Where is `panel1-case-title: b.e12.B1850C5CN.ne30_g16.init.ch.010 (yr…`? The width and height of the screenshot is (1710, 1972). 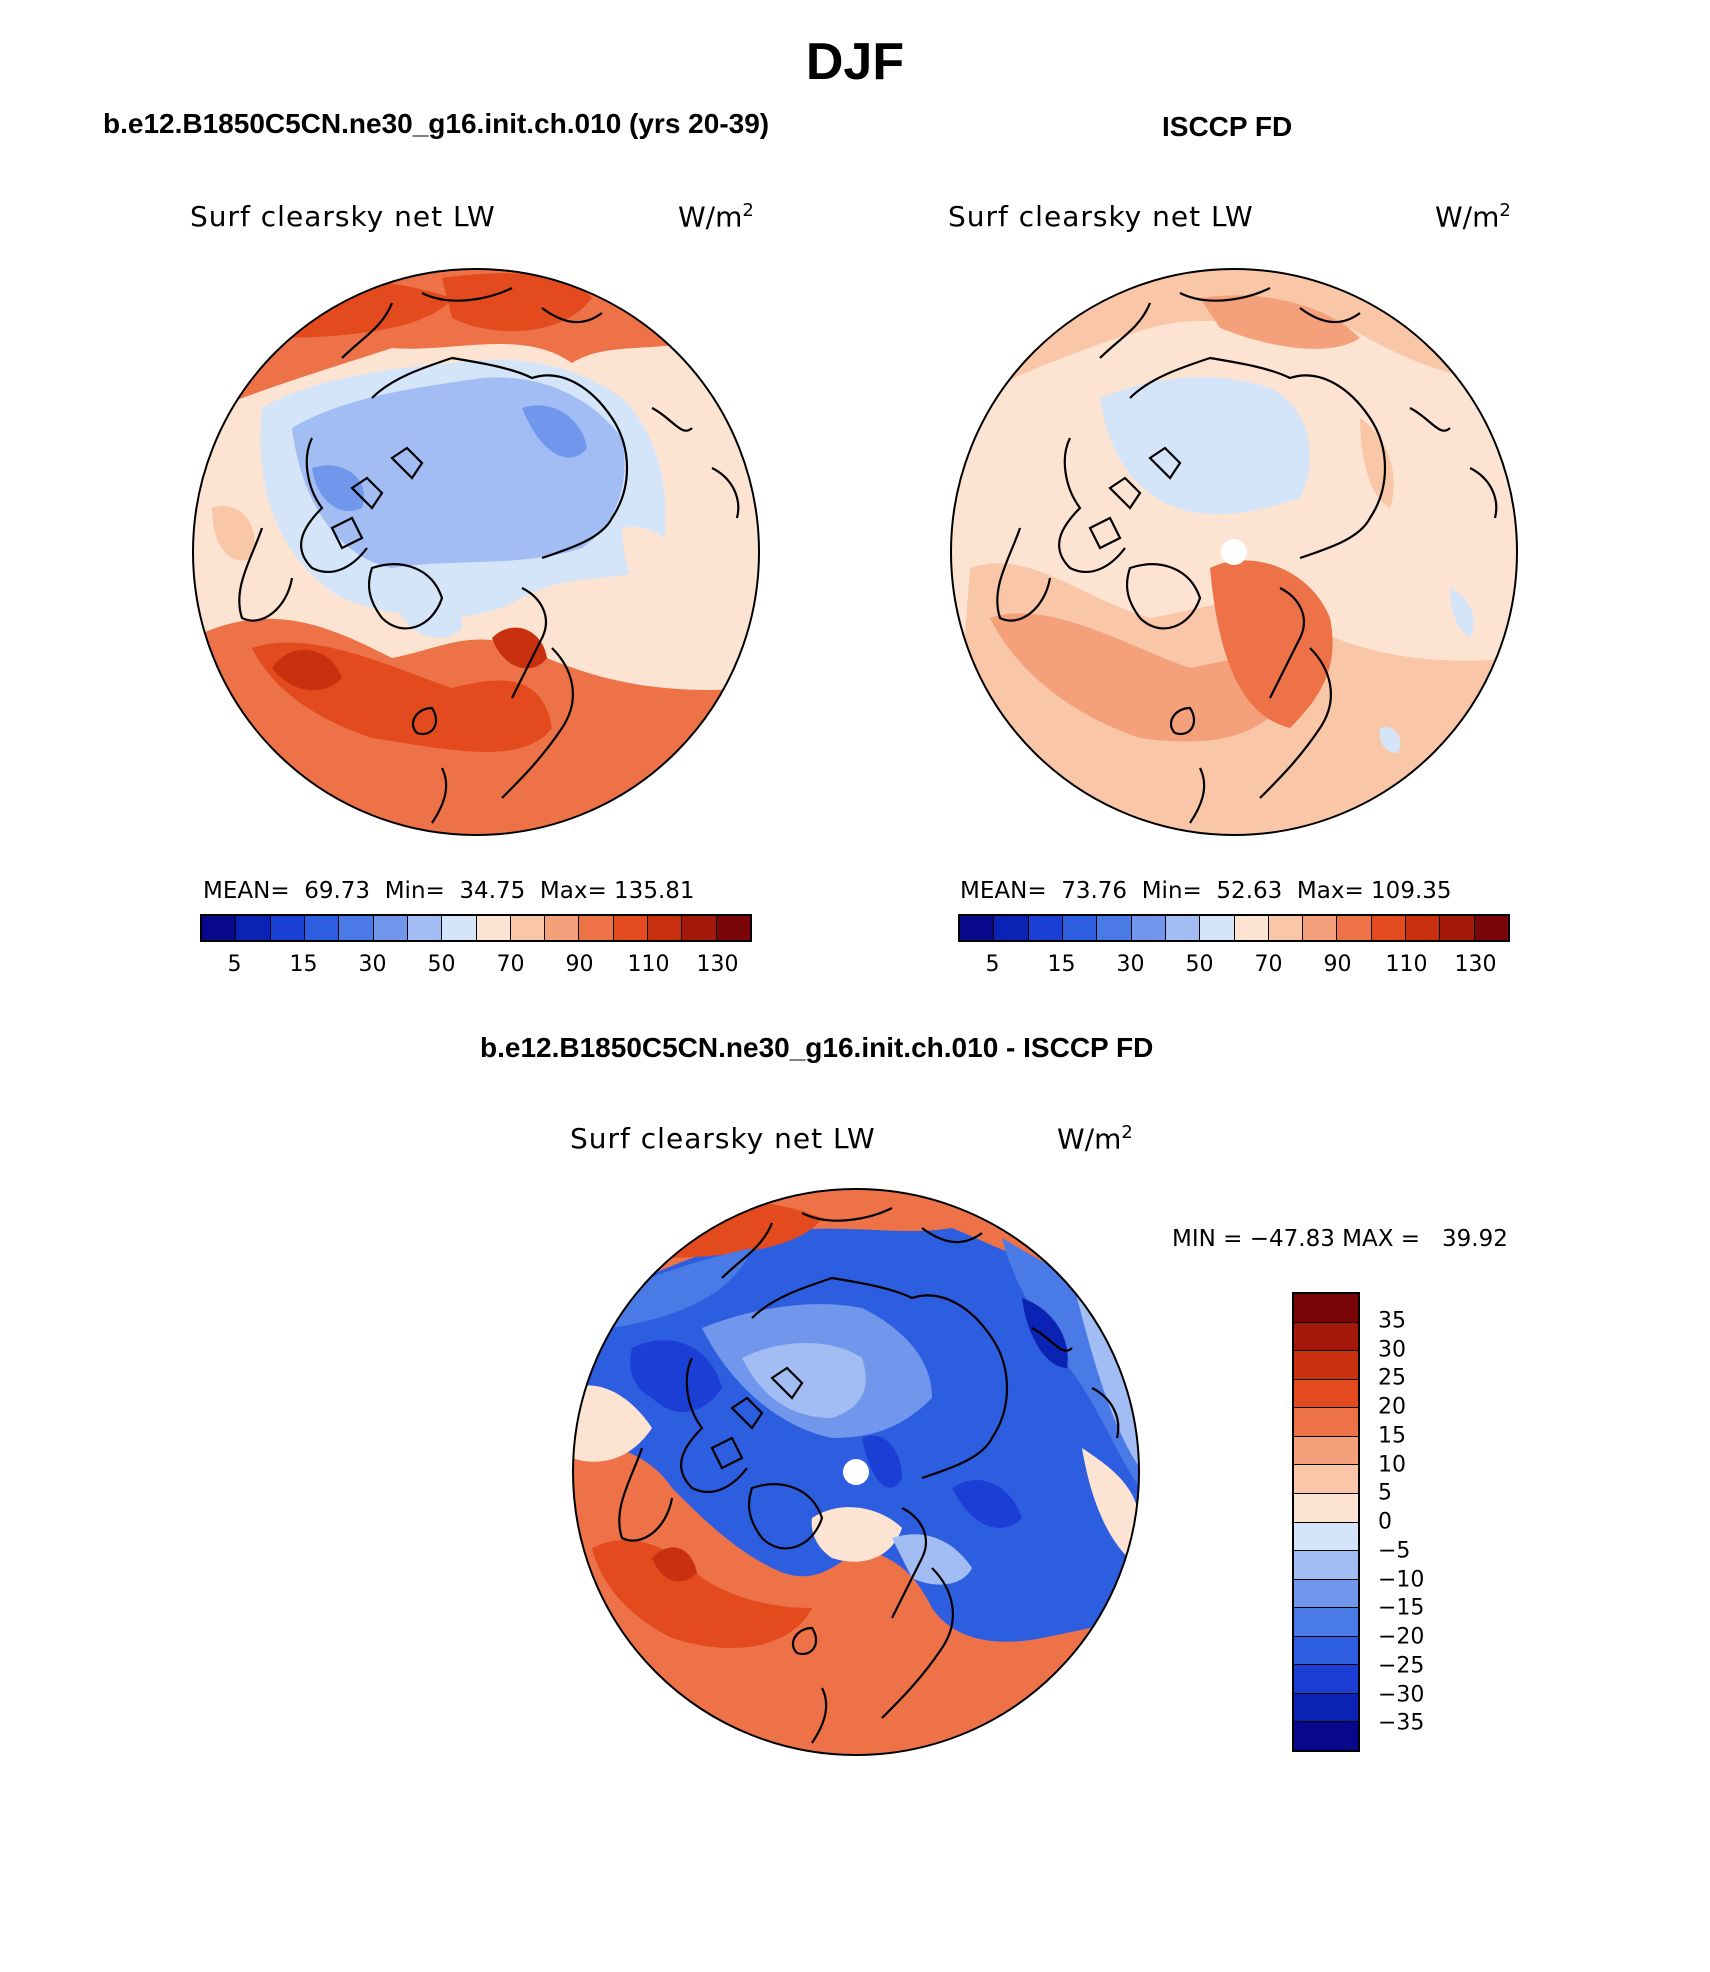
panel1-case-title: b.e12.B1850C5CN.ne30_g16.init.ch.010 (yr… is located at coordinates (436, 123).